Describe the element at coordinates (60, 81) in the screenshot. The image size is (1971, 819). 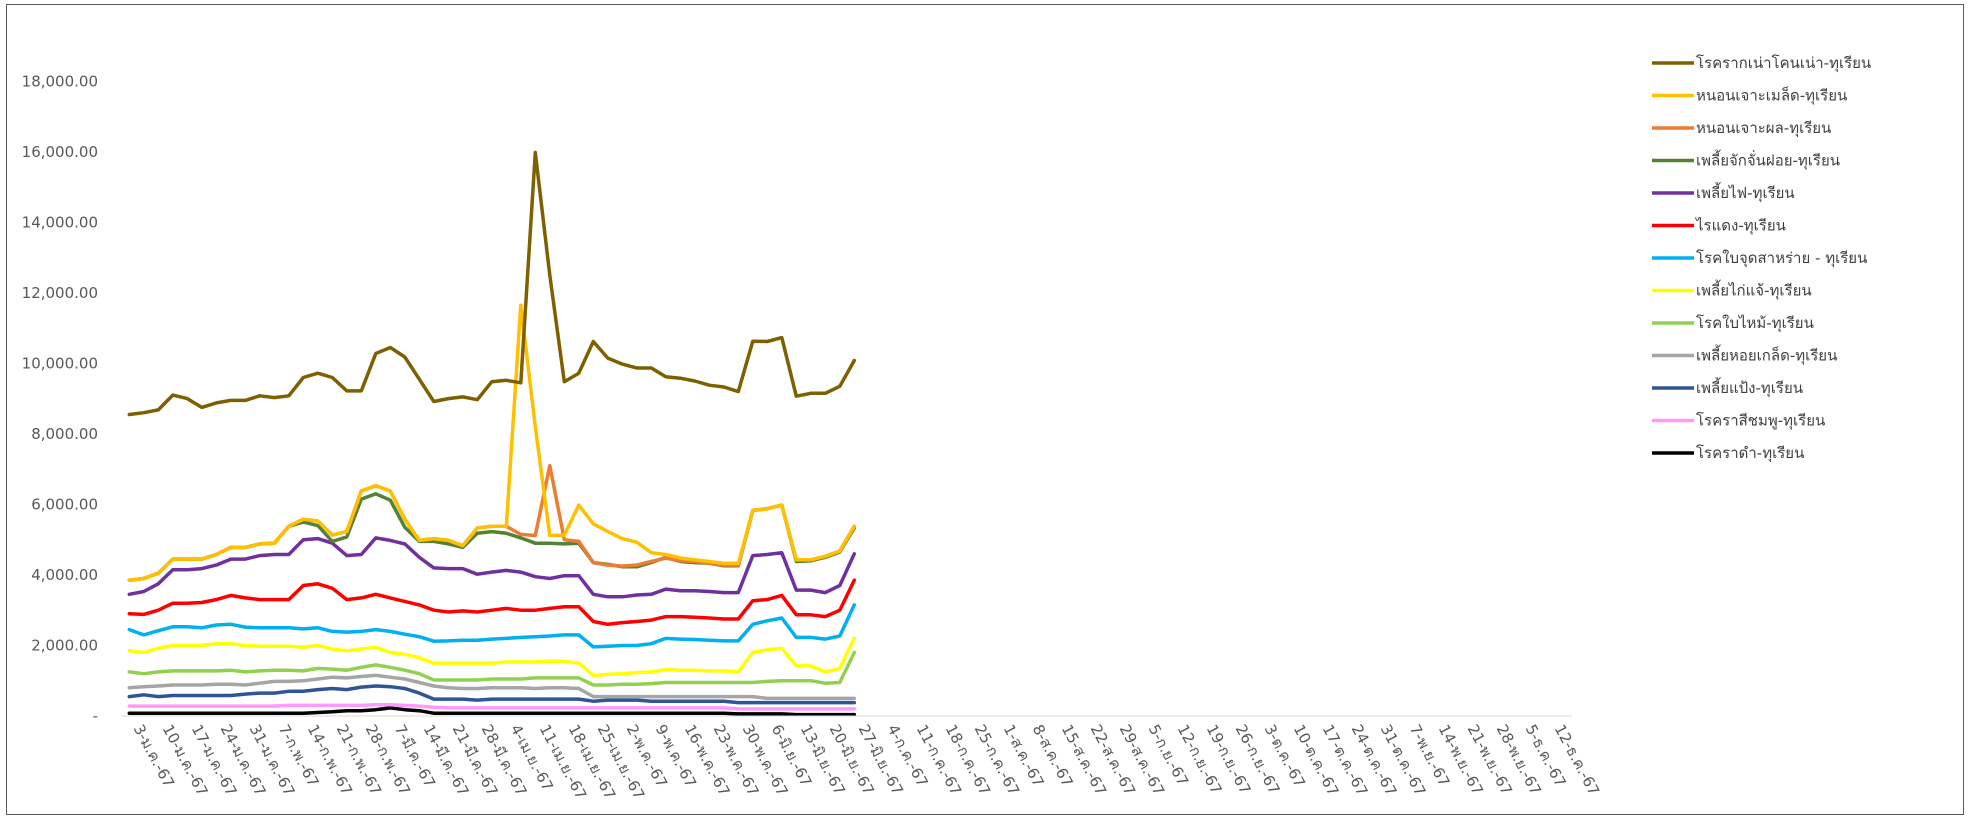
I see `y-tick-label: 18,000.00` at that location.